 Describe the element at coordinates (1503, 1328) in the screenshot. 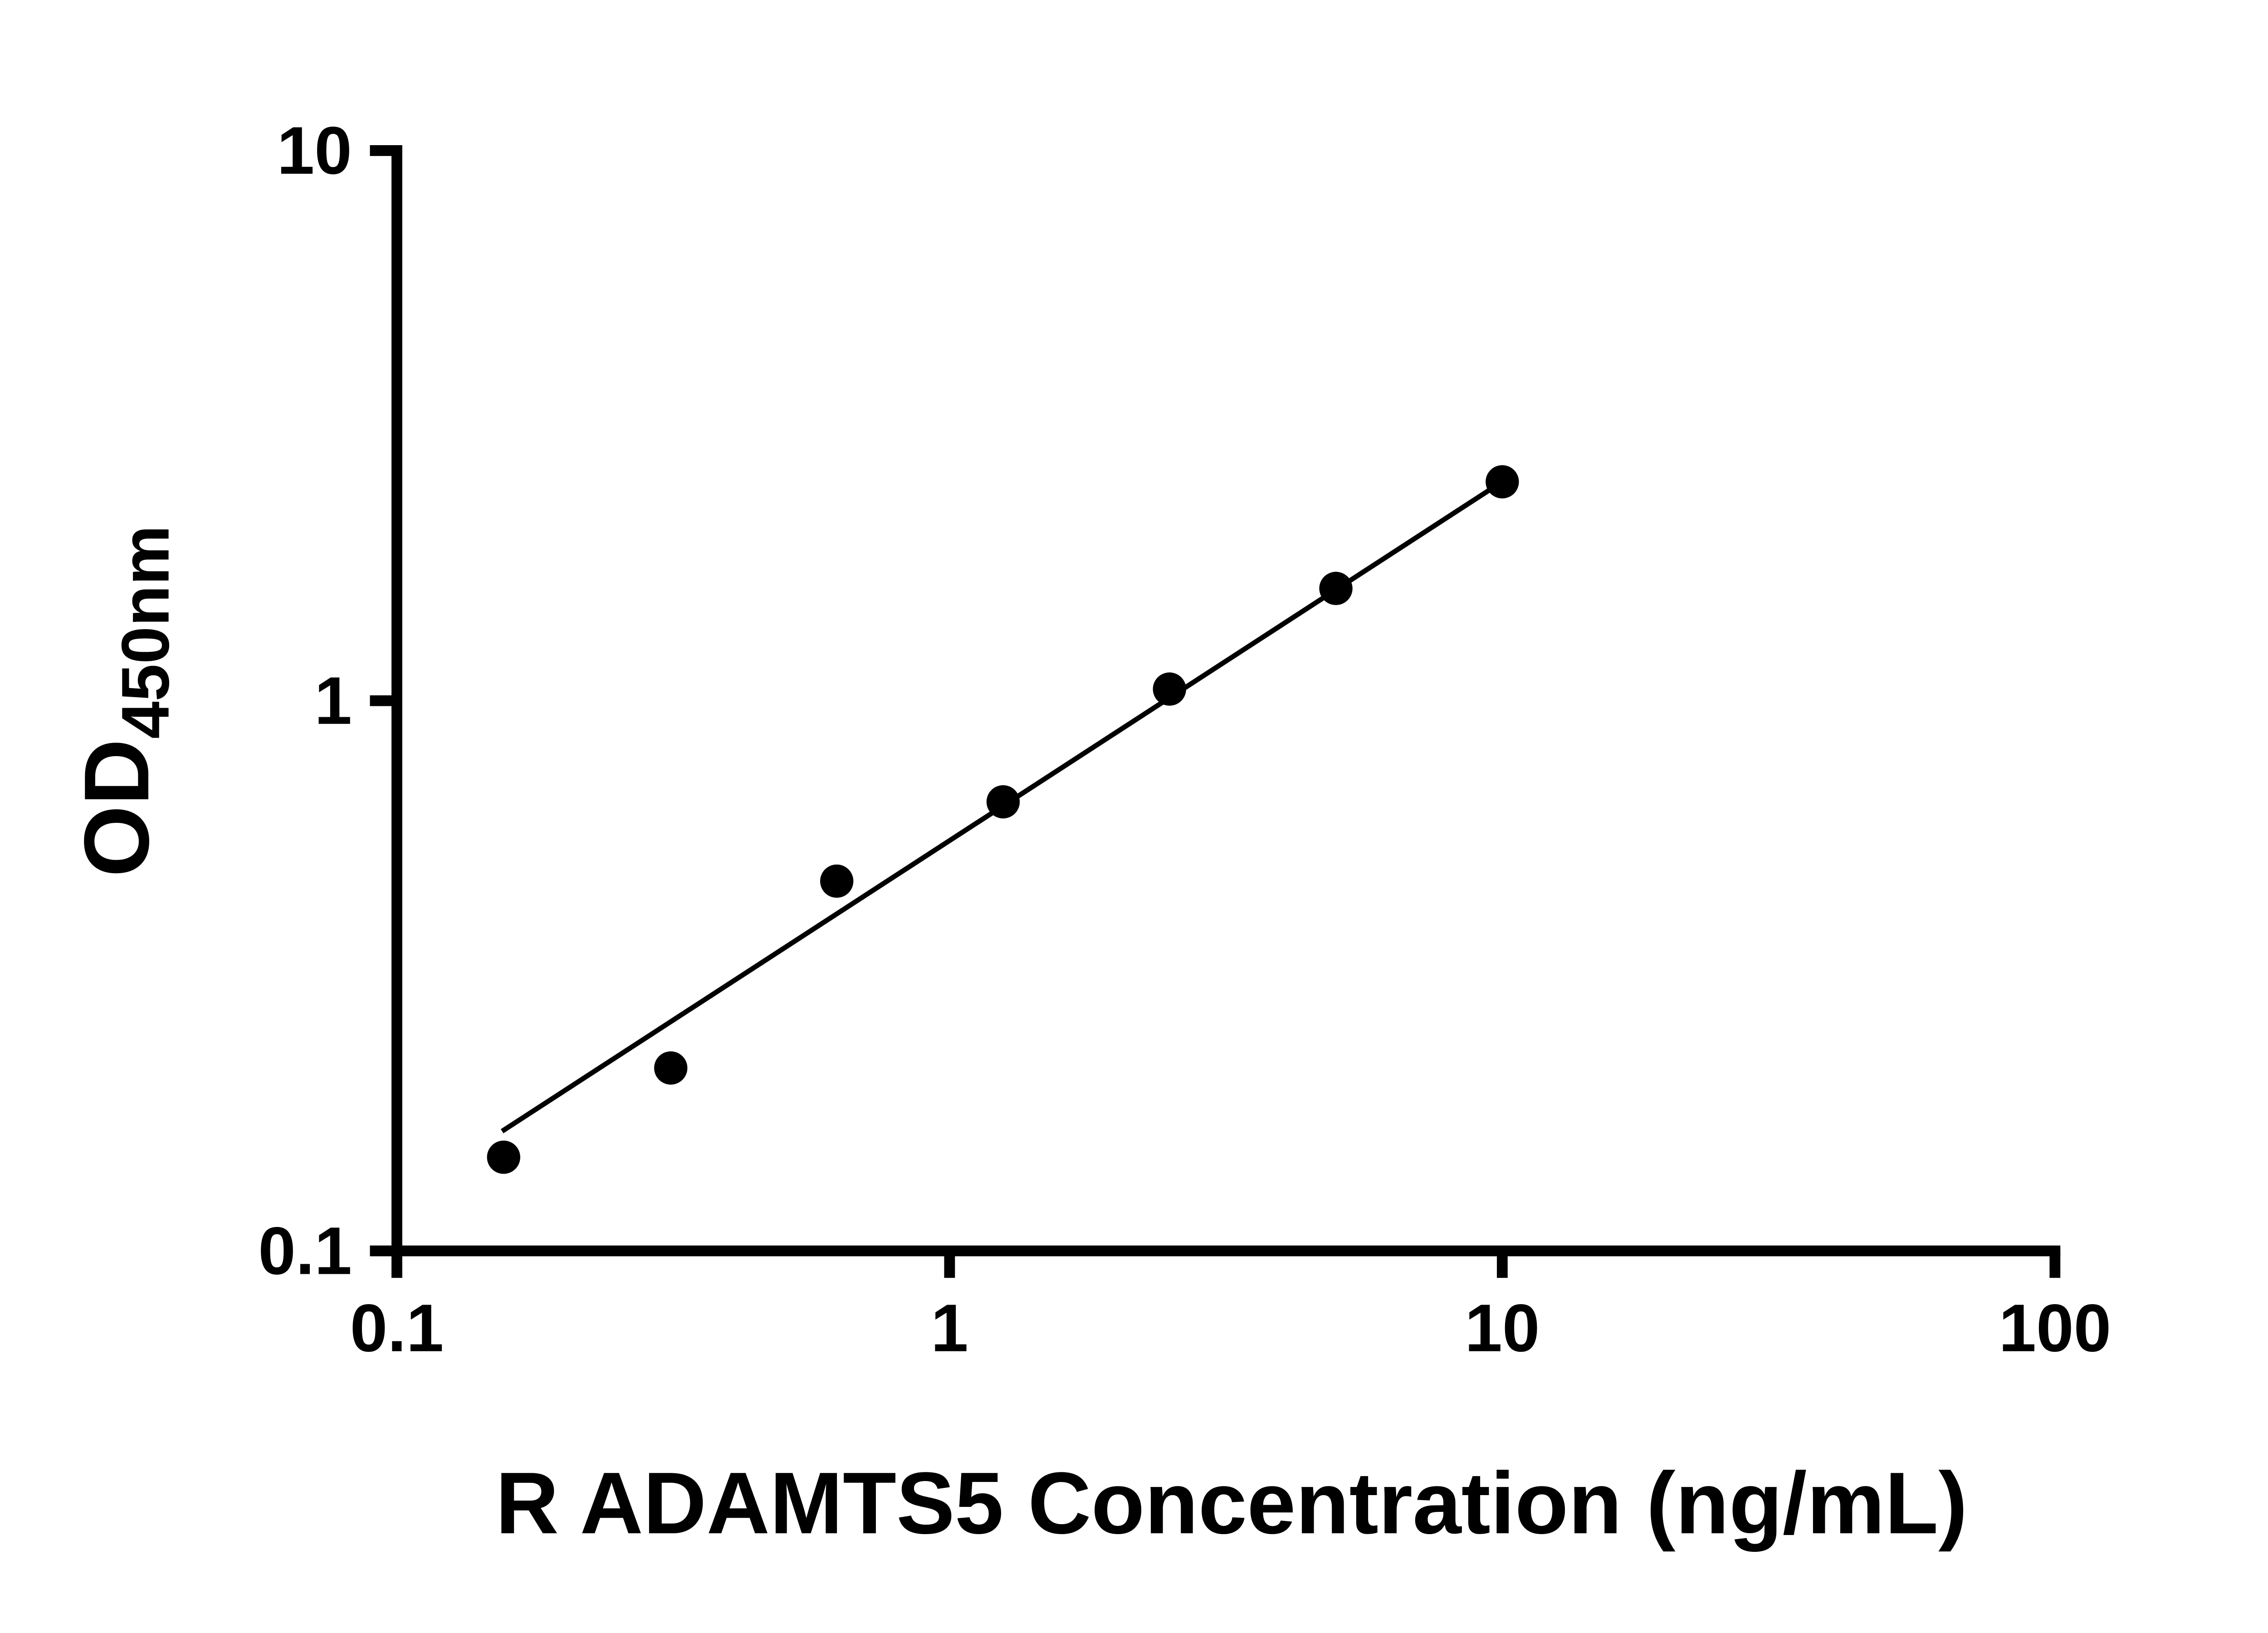

I see `x-axis-tick-label: 10` at that location.